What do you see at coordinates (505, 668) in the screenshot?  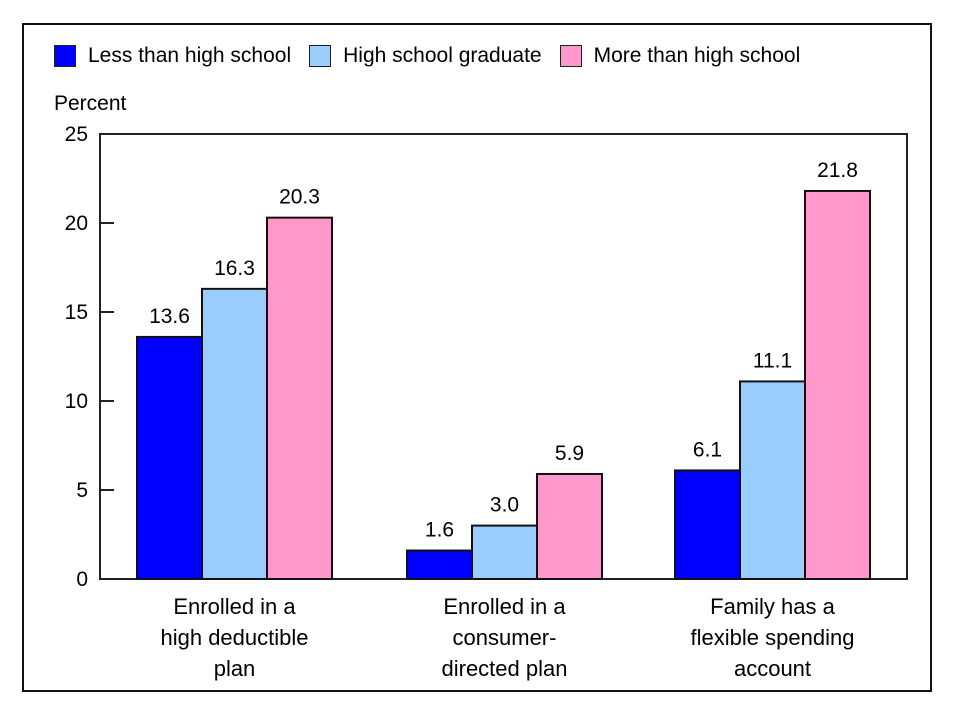 I see `x-category-label: directed plan` at bounding box center [505, 668].